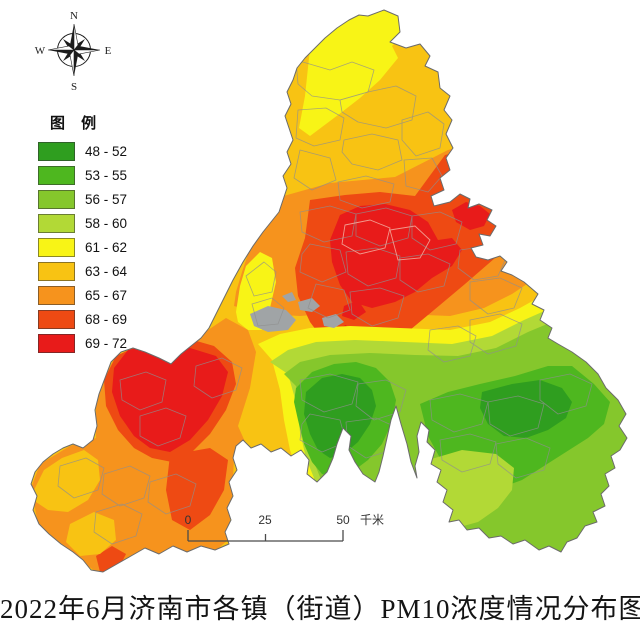 Image resolution: width=640 pixels, height=634 pixels. I want to click on legend-item: 63 - 64, so click(82, 271).